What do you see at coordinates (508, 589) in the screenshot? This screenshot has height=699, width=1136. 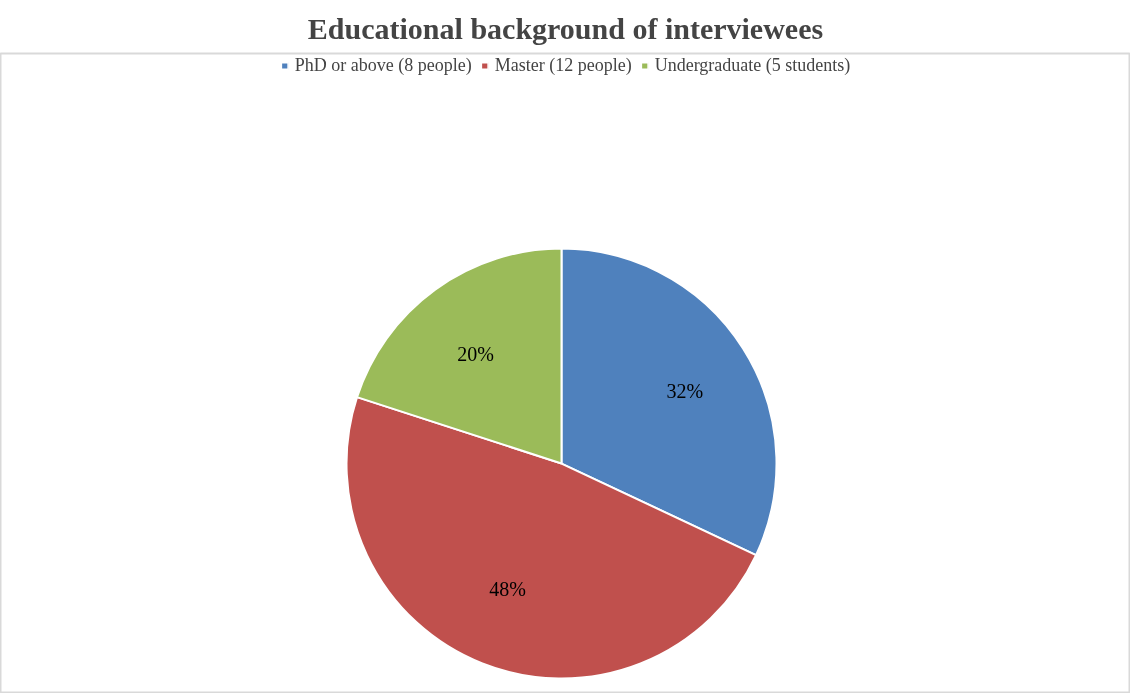 I see `data-label: 48%` at bounding box center [508, 589].